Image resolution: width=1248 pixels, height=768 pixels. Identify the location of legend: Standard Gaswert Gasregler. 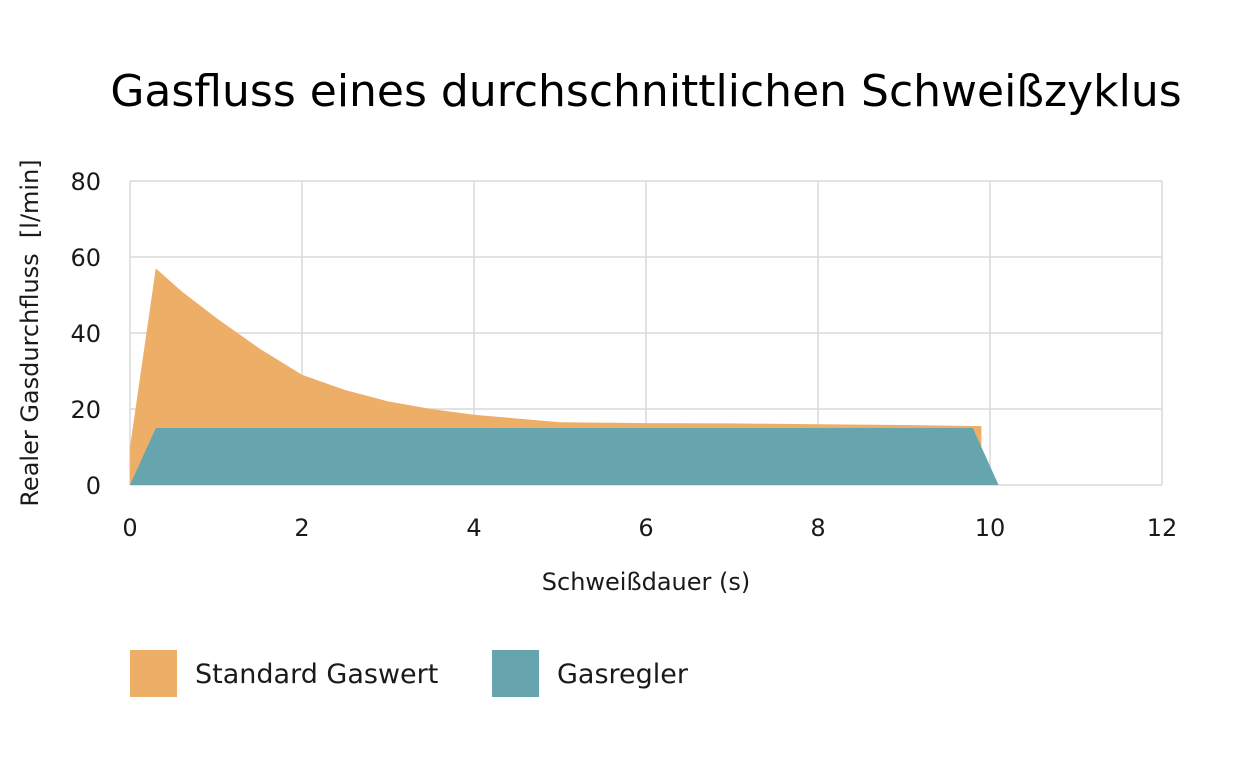
(409, 673).